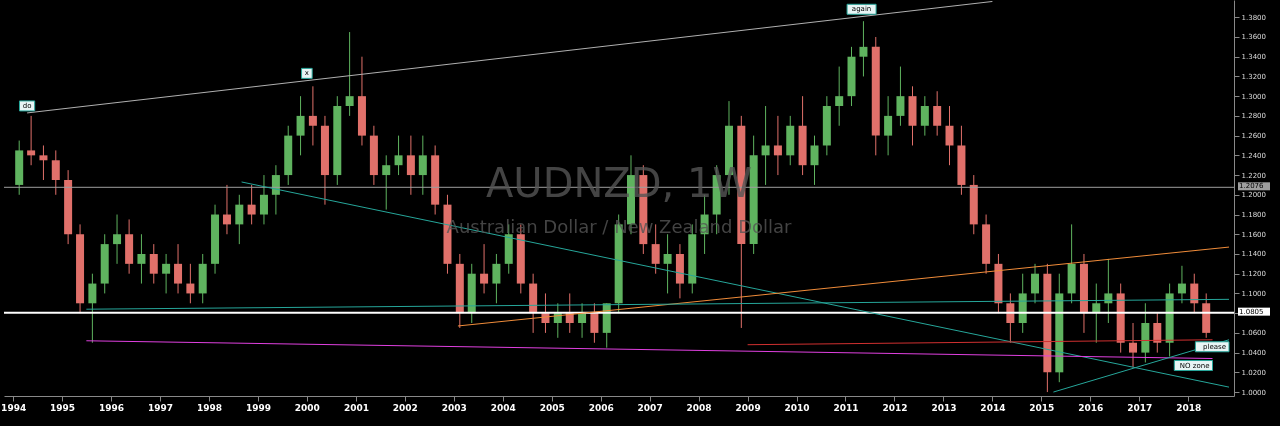 The height and width of the screenshot is (426, 1280). I want to click on x-tick-label: 1997, so click(161, 407).